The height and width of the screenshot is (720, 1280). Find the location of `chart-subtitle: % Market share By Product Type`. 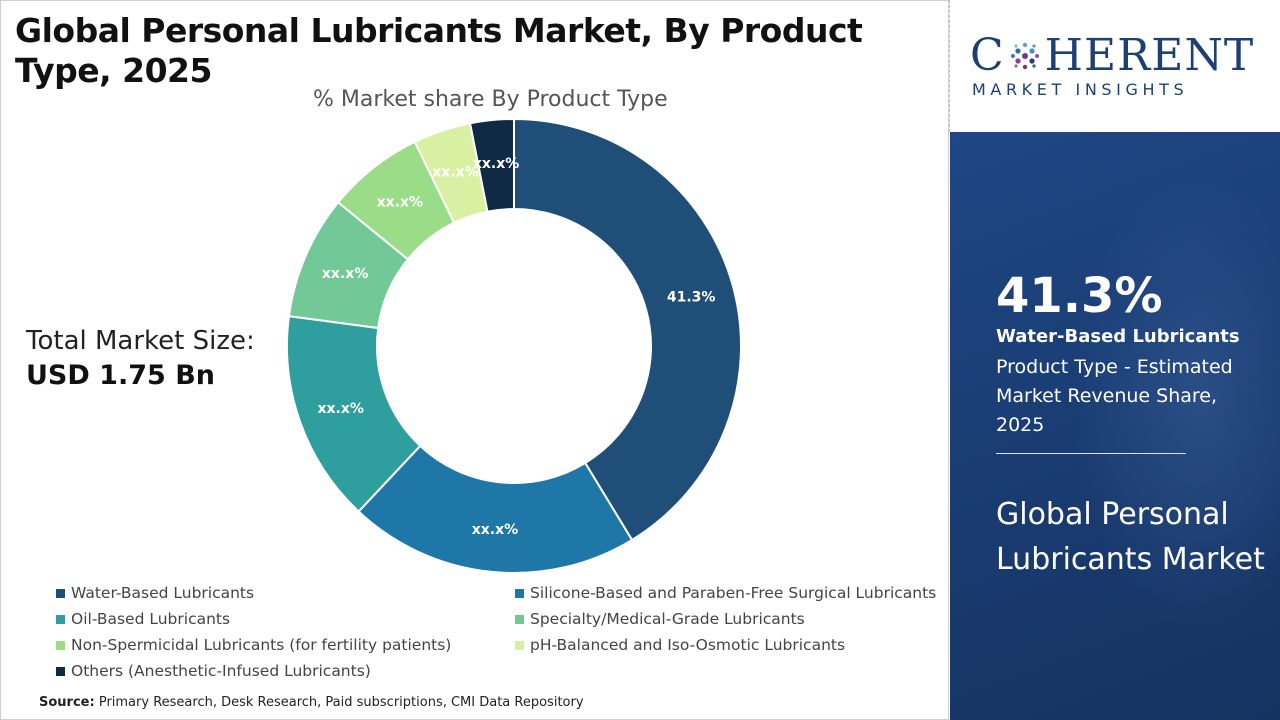

chart-subtitle: % Market share By Product Type is located at coordinates (490, 99).